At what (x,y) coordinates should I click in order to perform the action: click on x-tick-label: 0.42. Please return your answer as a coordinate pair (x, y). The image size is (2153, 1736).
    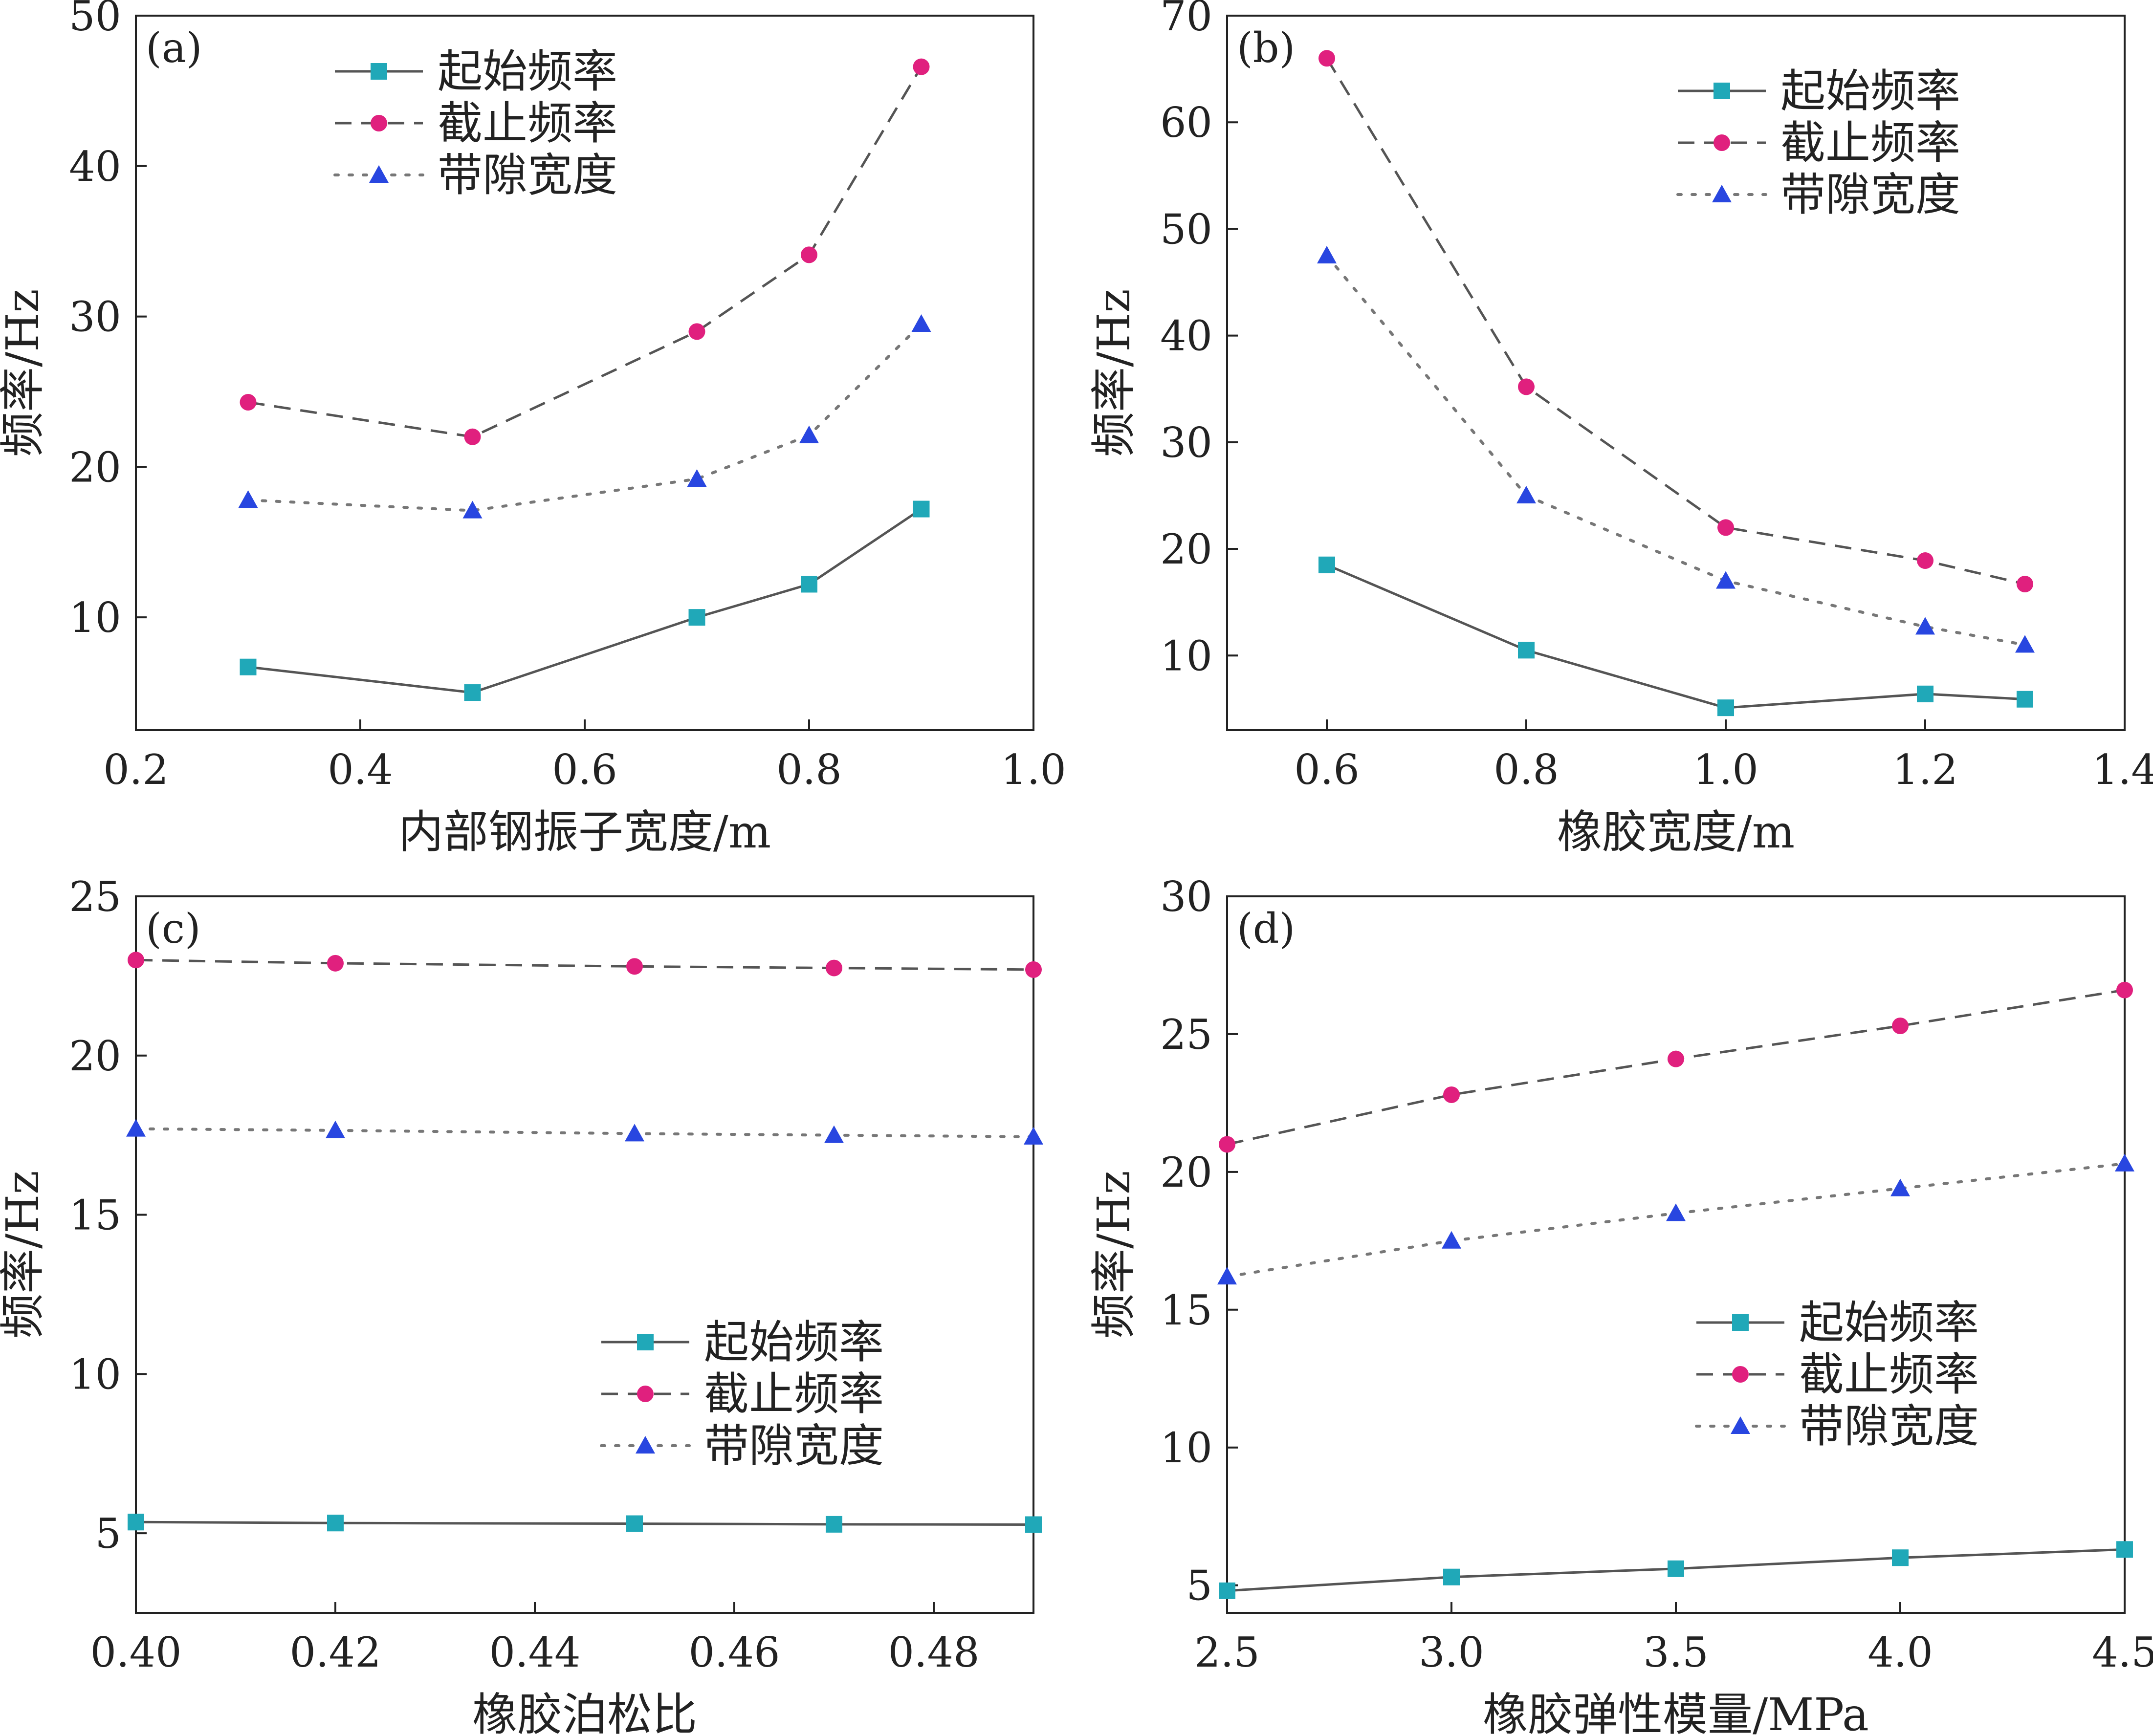
    Looking at the image, I should click on (335, 1652).